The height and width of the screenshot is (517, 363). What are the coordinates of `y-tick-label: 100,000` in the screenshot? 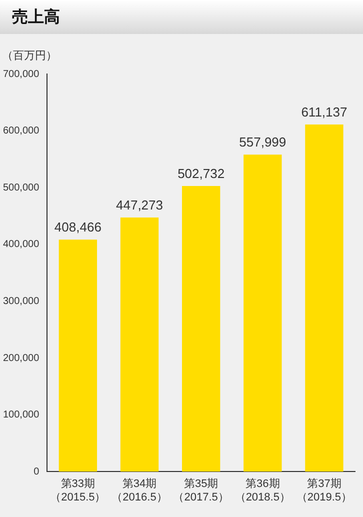 It's located at (21, 415).